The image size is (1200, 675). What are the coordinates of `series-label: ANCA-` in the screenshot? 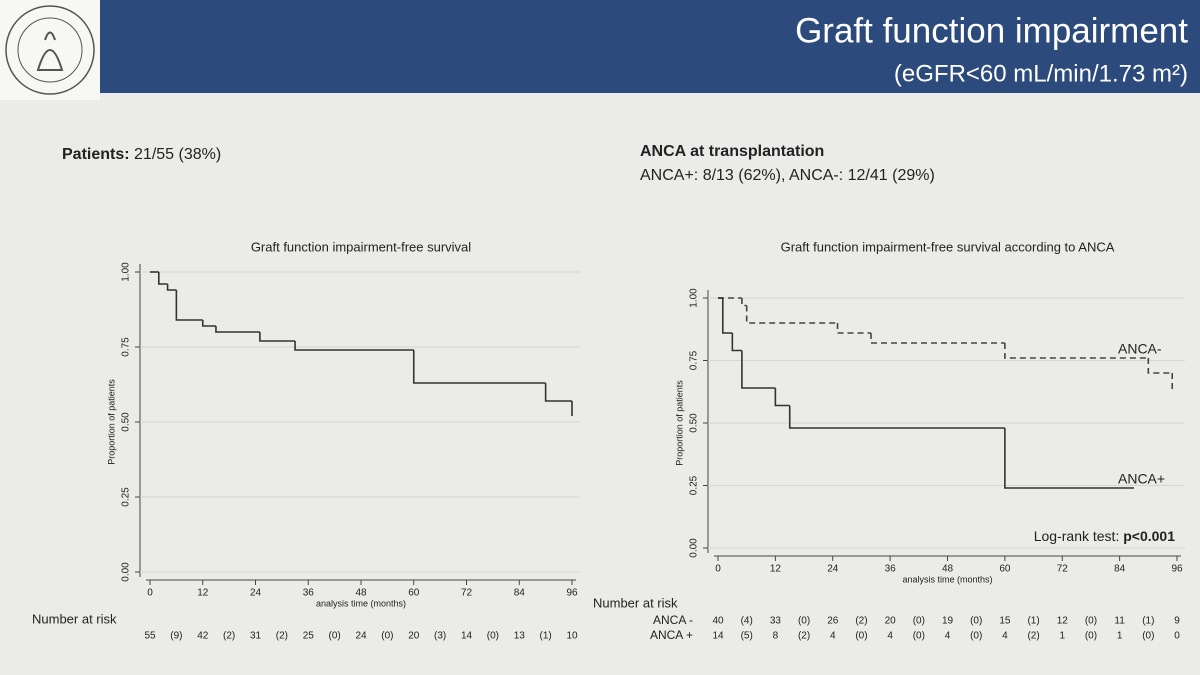 It's located at (1140, 349).